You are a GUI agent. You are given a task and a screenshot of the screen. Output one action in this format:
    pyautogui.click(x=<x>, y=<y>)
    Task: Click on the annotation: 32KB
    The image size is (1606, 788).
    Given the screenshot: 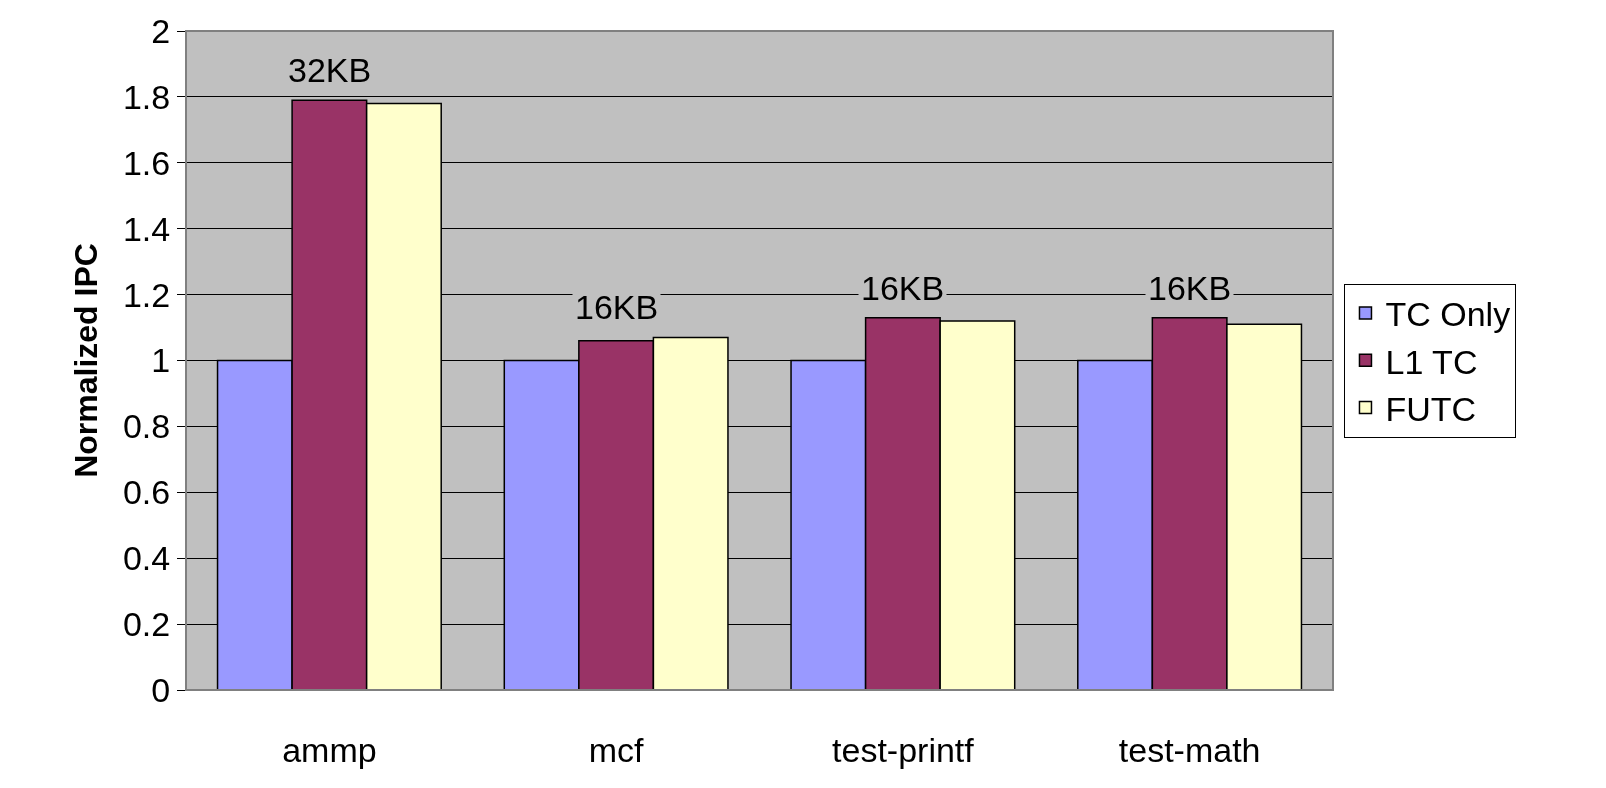 What is the action you would take?
    pyautogui.click(x=330, y=70)
    